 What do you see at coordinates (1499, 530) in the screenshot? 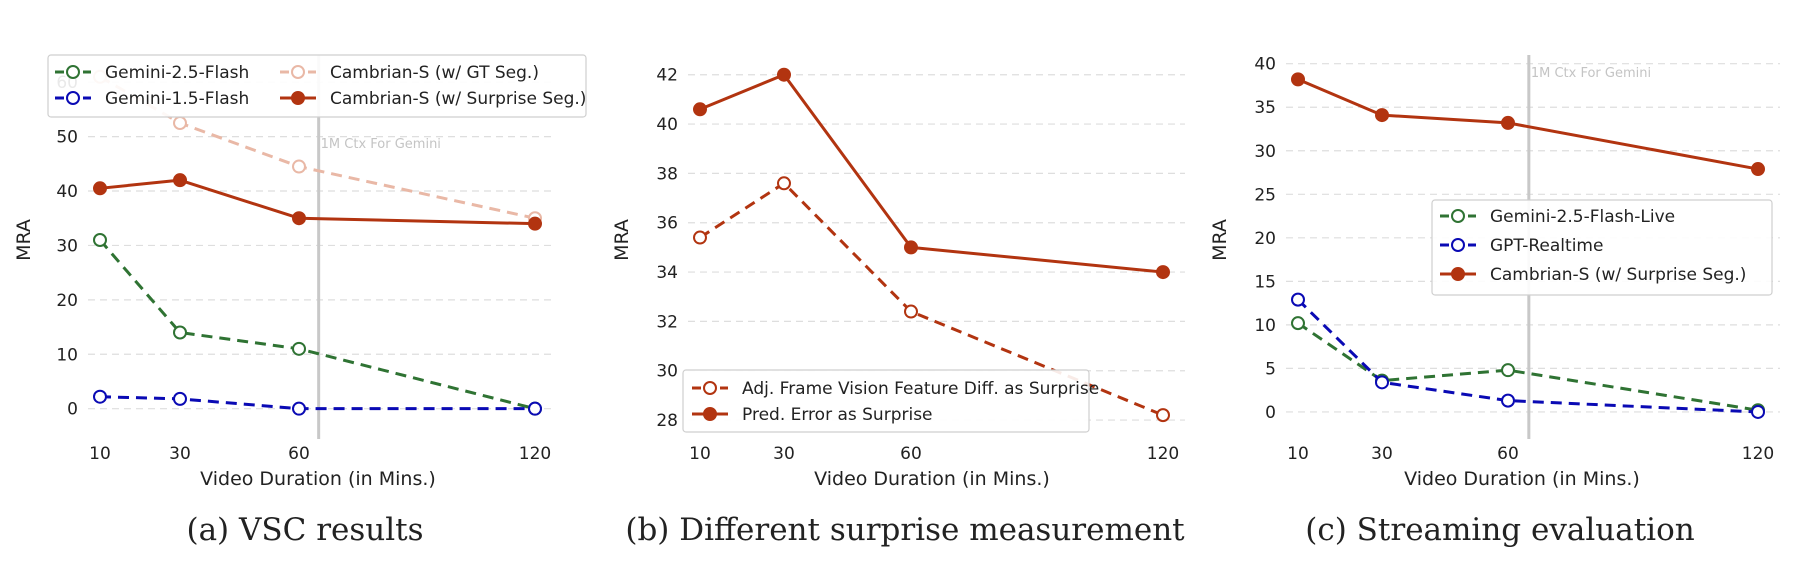
I see `panel-caption: (c) Streaming evaluation` at bounding box center [1499, 530].